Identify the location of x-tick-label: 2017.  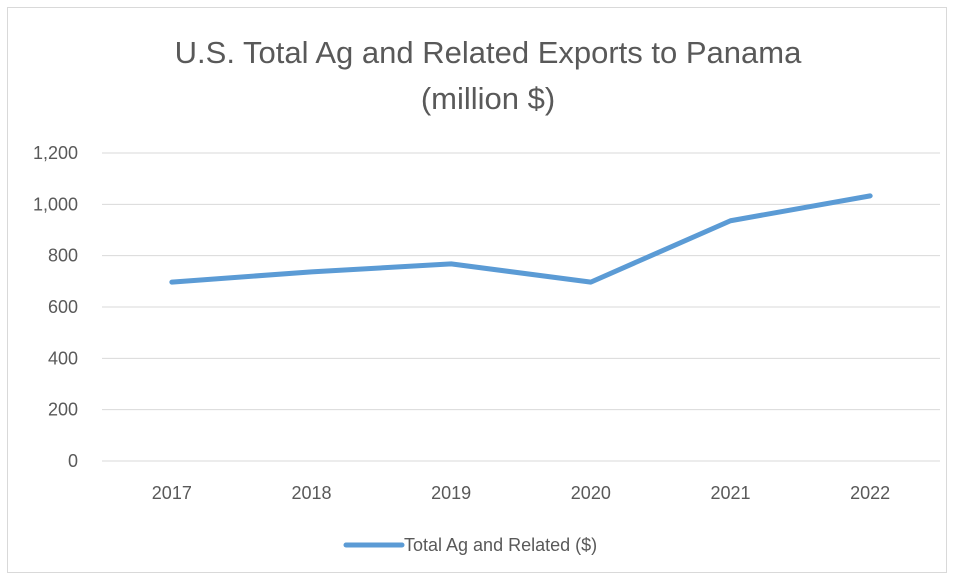
(172, 493).